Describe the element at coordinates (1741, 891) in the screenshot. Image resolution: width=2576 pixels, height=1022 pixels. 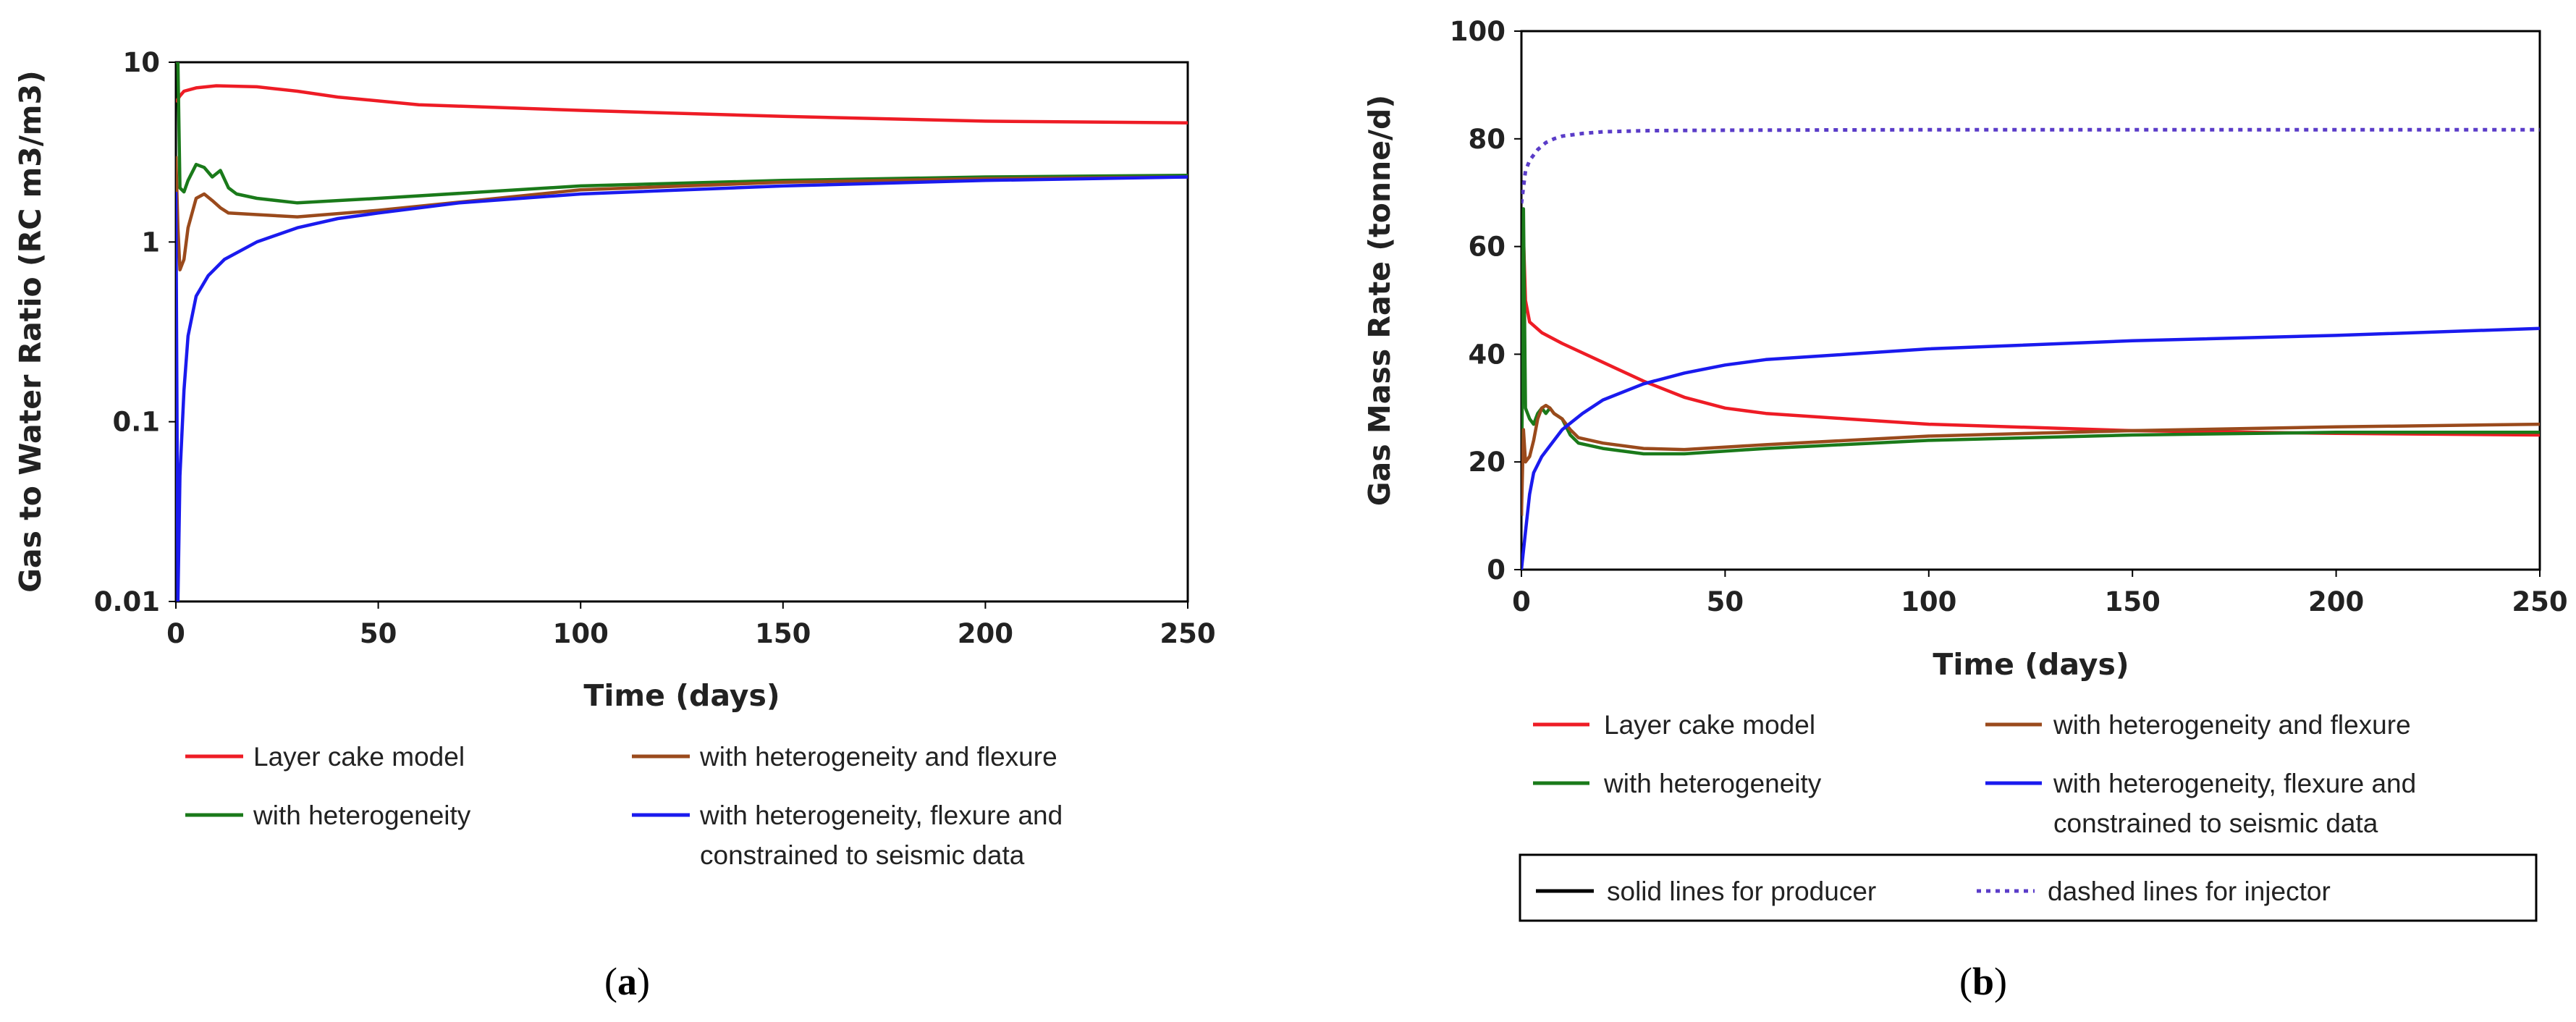
I see `line-style-label: solid lines for producer` at that location.